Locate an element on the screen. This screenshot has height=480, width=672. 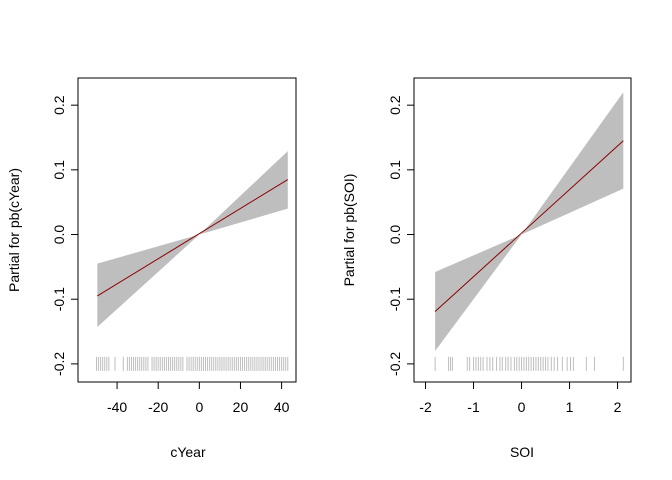
y-axis-label: Partial for pb(SOI) is located at coordinates (349, 230).